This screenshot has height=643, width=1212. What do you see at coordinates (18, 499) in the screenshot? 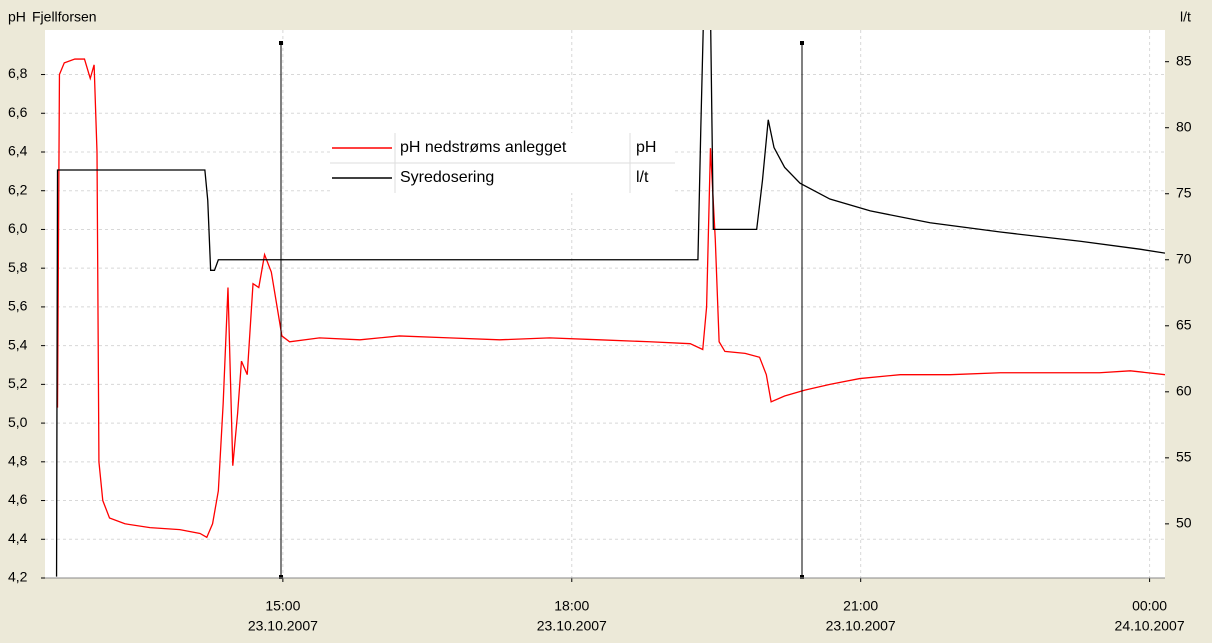
I see `y-tick-label: 4,6` at bounding box center [18, 499].